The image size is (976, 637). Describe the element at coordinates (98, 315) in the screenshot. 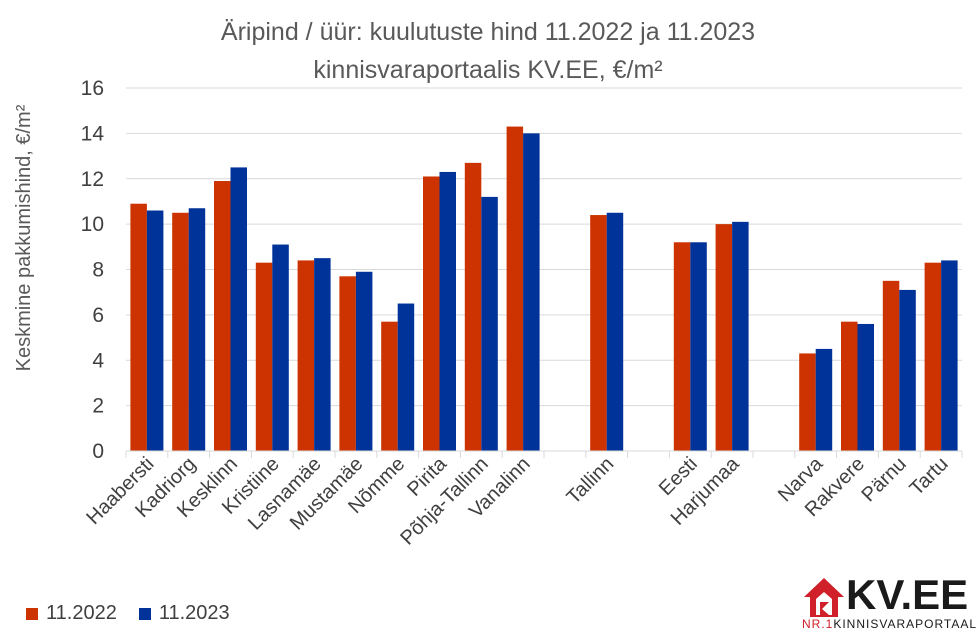

I see `y-tick-label: 6` at that location.